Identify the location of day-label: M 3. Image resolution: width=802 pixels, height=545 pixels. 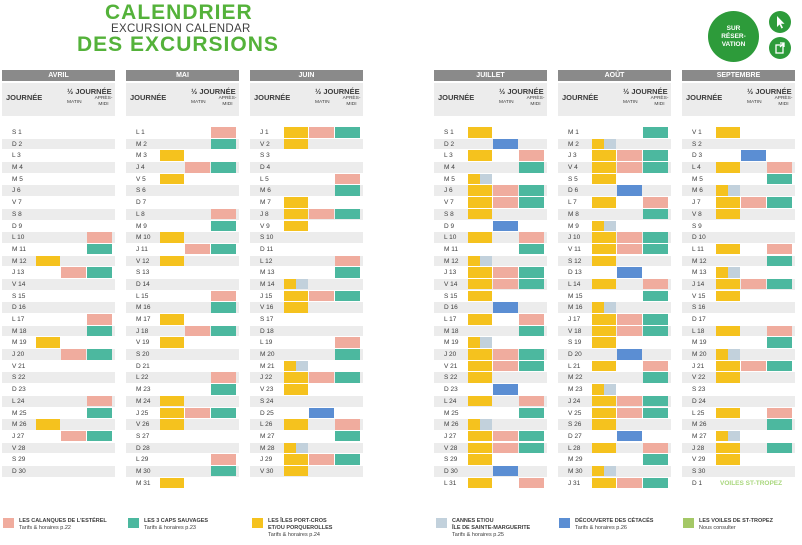
(141, 156).